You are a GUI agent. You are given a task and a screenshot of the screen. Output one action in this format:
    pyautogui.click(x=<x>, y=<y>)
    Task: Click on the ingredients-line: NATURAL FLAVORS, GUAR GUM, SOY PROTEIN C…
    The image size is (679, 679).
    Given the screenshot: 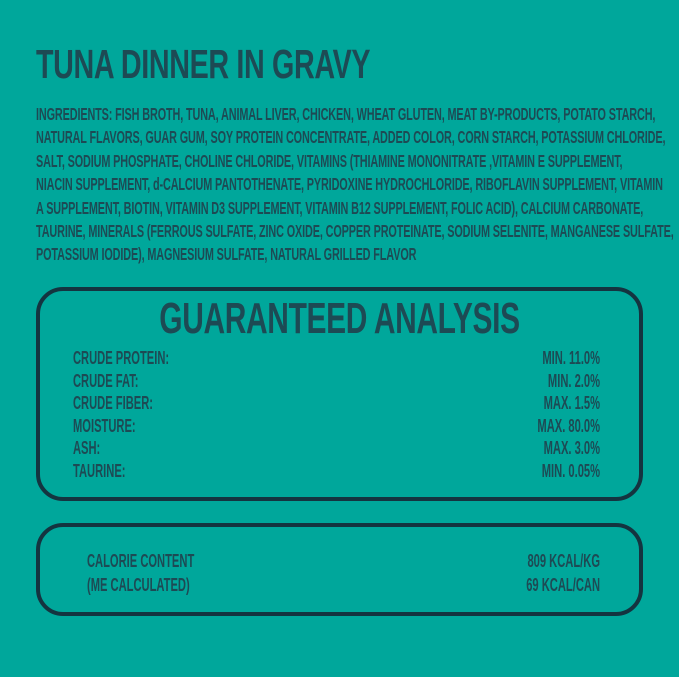 What is the action you would take?
    pyautogui.click(x=351, y=137)
    